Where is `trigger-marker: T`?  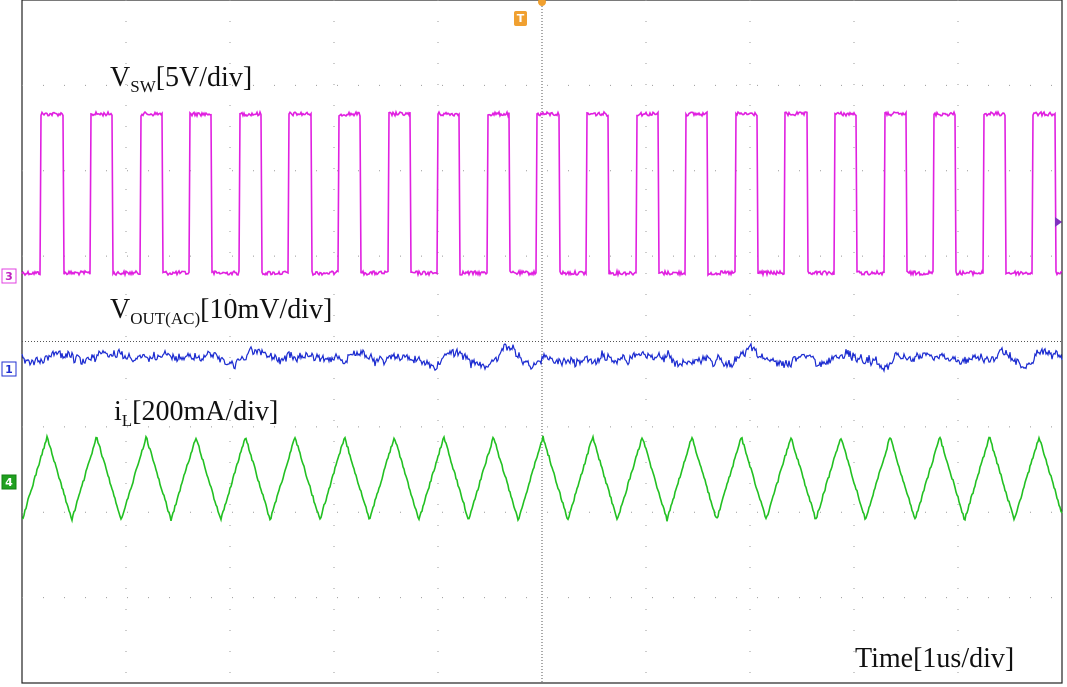
trigger-marker: T is located at coordinates (530, 13).